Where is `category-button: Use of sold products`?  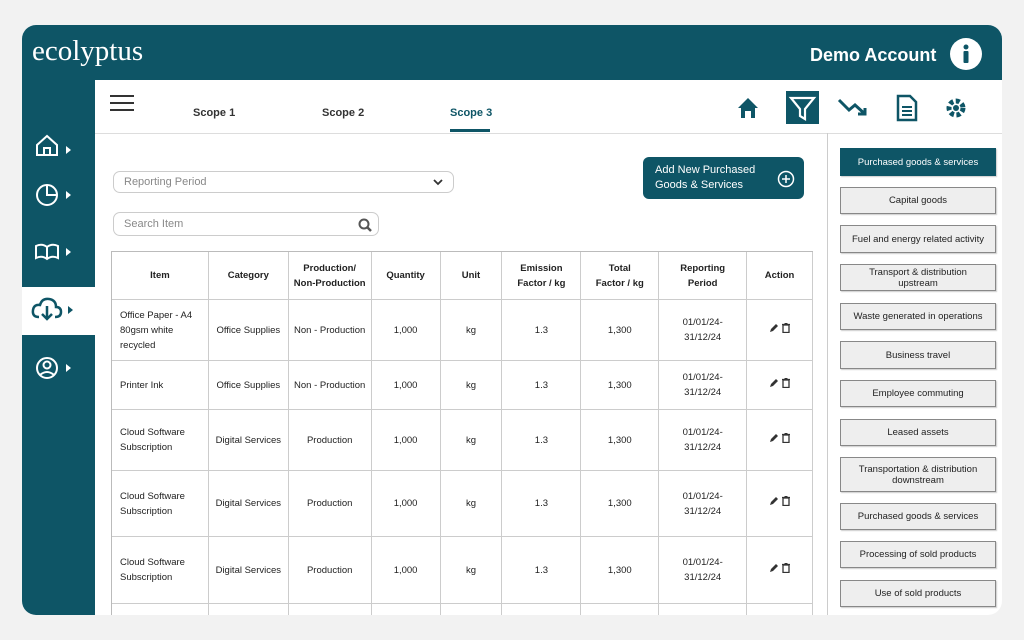
category-button: Use of sold products is located at coordinates (918, 593).